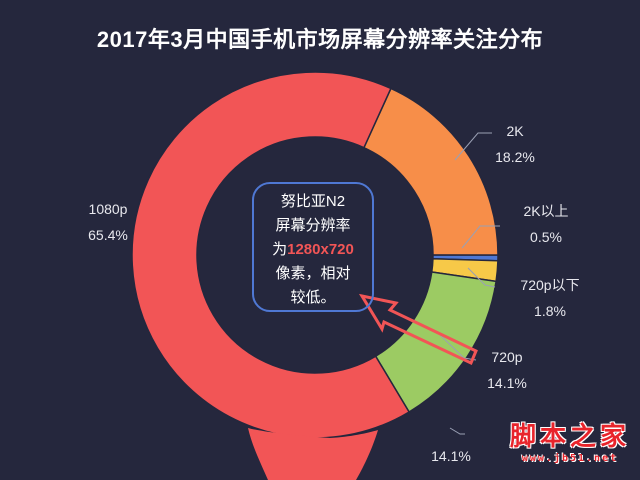  Describe the element at coordinates (550, 285) in the screenshot. I see `label-720p-below-name: 720p以下` at that location.